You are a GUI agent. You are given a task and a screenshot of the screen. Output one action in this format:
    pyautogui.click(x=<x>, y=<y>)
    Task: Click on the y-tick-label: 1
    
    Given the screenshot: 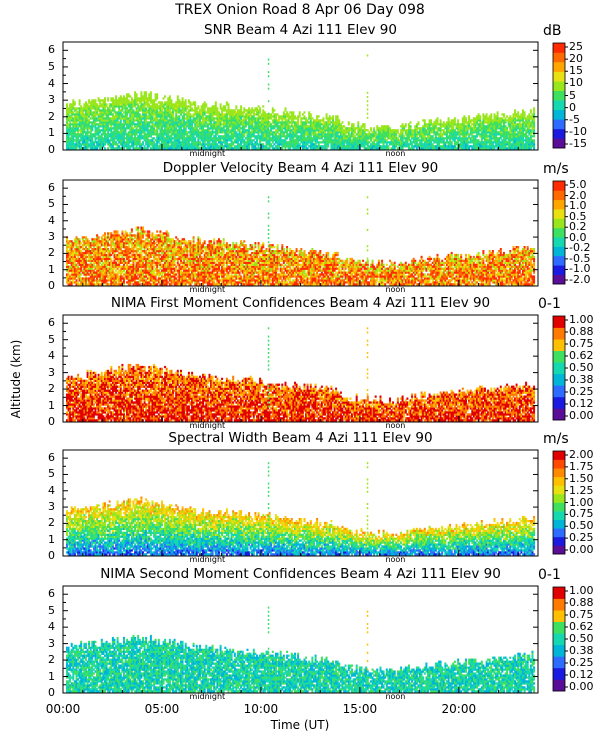 What is the action you would take?
    pyautogui.click(x=49, y=405)
    